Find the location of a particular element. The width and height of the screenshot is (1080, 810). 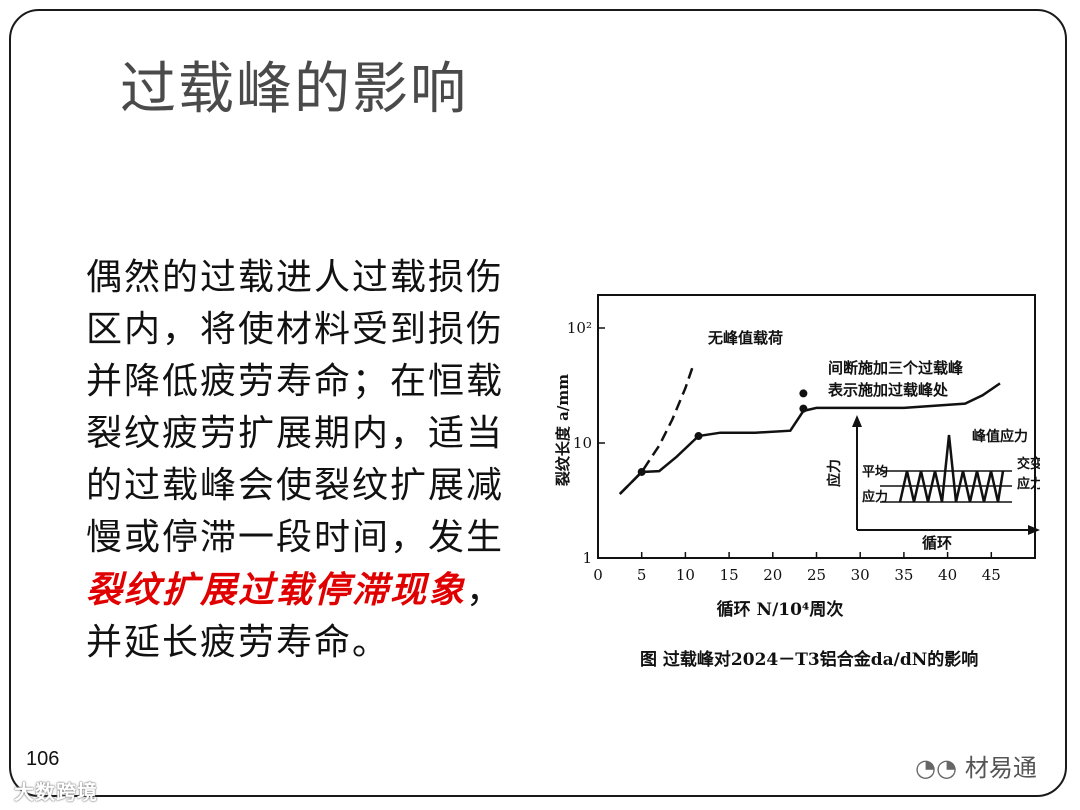

inset-label-mean-2: 应力 is located at coordinates (875, 497).